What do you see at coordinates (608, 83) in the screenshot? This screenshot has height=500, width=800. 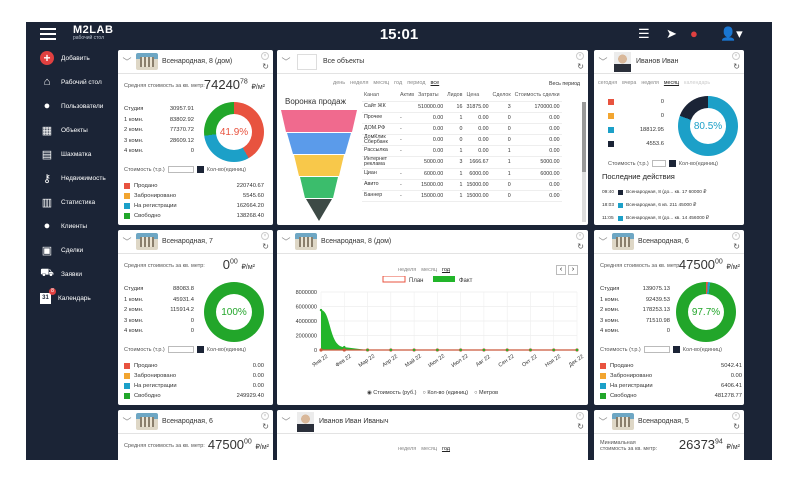 I see `tab-today: сегодня` at bounding box center [608, 83].